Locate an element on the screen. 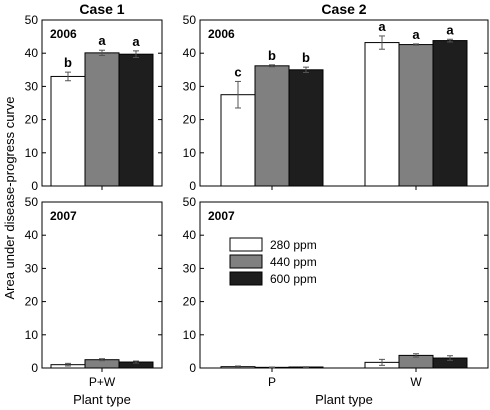 Image resolution: width=490 pixels, height=410 pixels. x-axis-title-right: Plant type is located at coordinates (344, 399).